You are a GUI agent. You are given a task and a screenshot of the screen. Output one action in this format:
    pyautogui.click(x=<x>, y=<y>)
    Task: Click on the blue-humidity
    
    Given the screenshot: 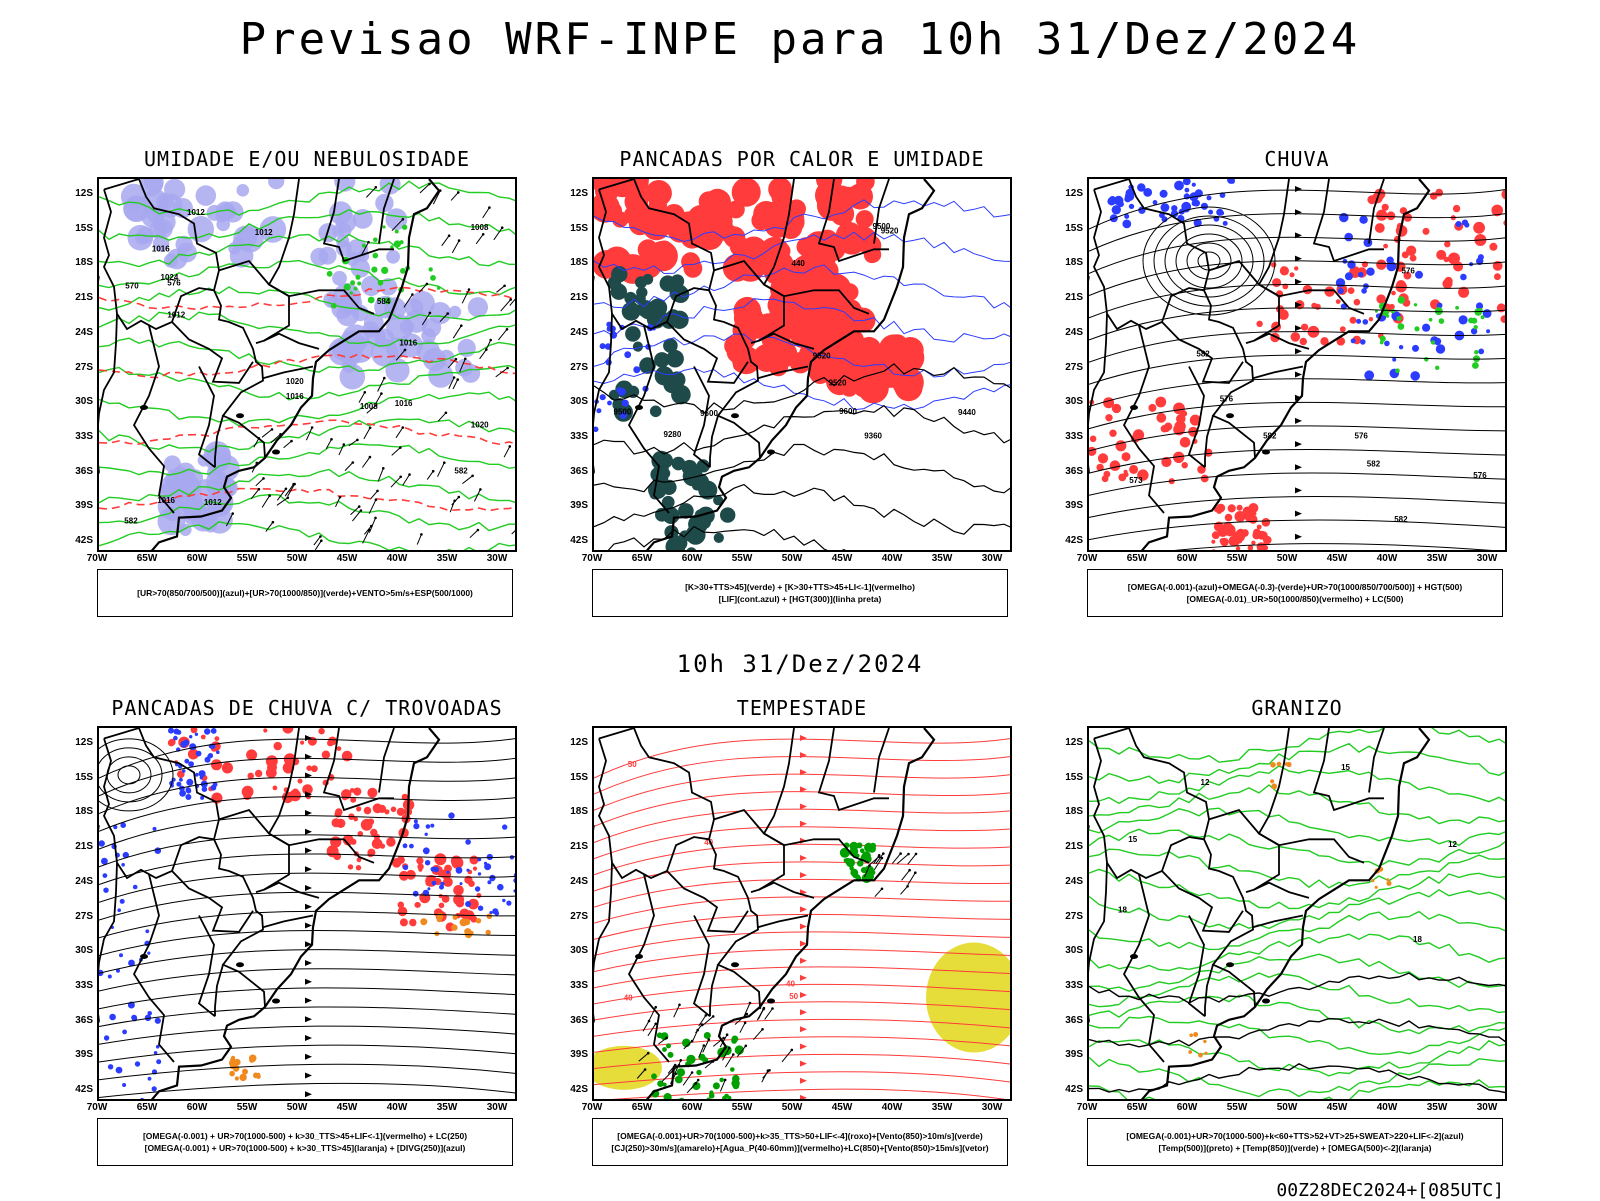 What is the action you would take?
    pyautogui.click(x=304, y=357)
    